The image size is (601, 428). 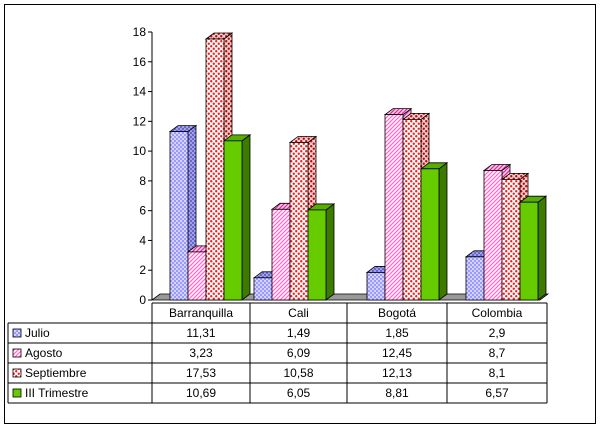 I want to click on data-label: 8,81, so click(x=397, y=393).